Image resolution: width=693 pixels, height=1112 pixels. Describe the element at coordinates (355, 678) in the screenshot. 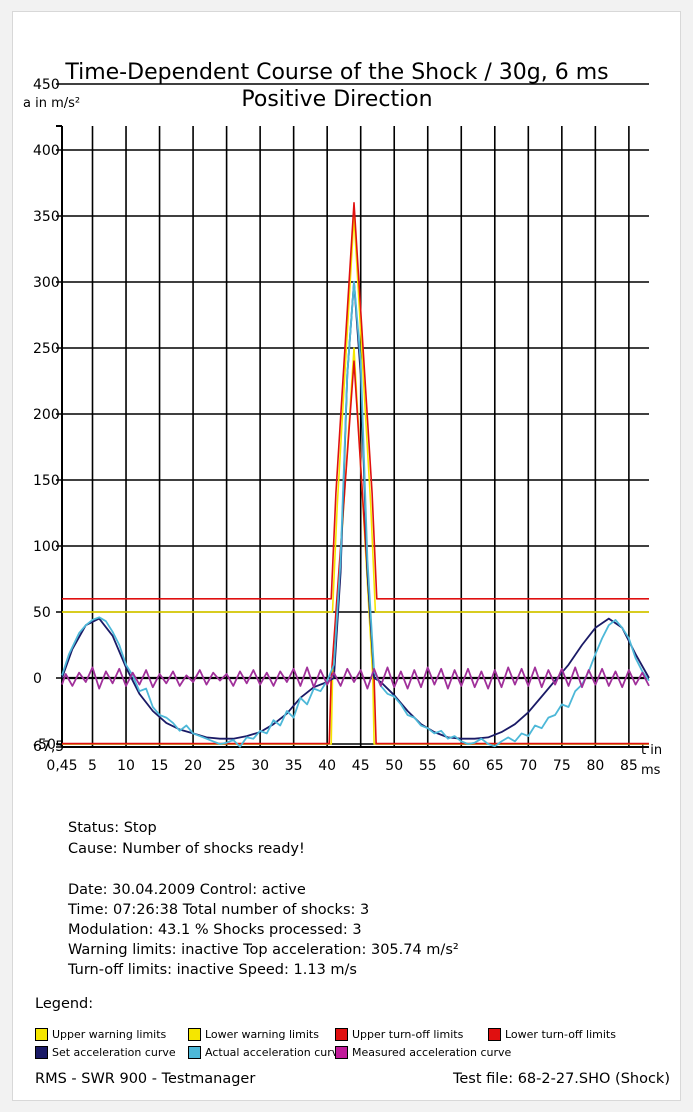

I see `series-measured-acceleration-curve` at that location.